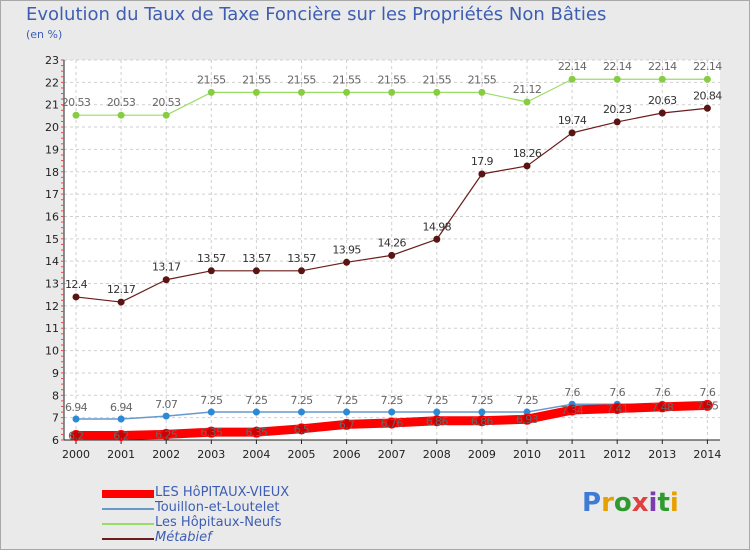  Describe the element at coordinates (55, 418) in the screenshot. I see `y-tick-label: 7` at that location.